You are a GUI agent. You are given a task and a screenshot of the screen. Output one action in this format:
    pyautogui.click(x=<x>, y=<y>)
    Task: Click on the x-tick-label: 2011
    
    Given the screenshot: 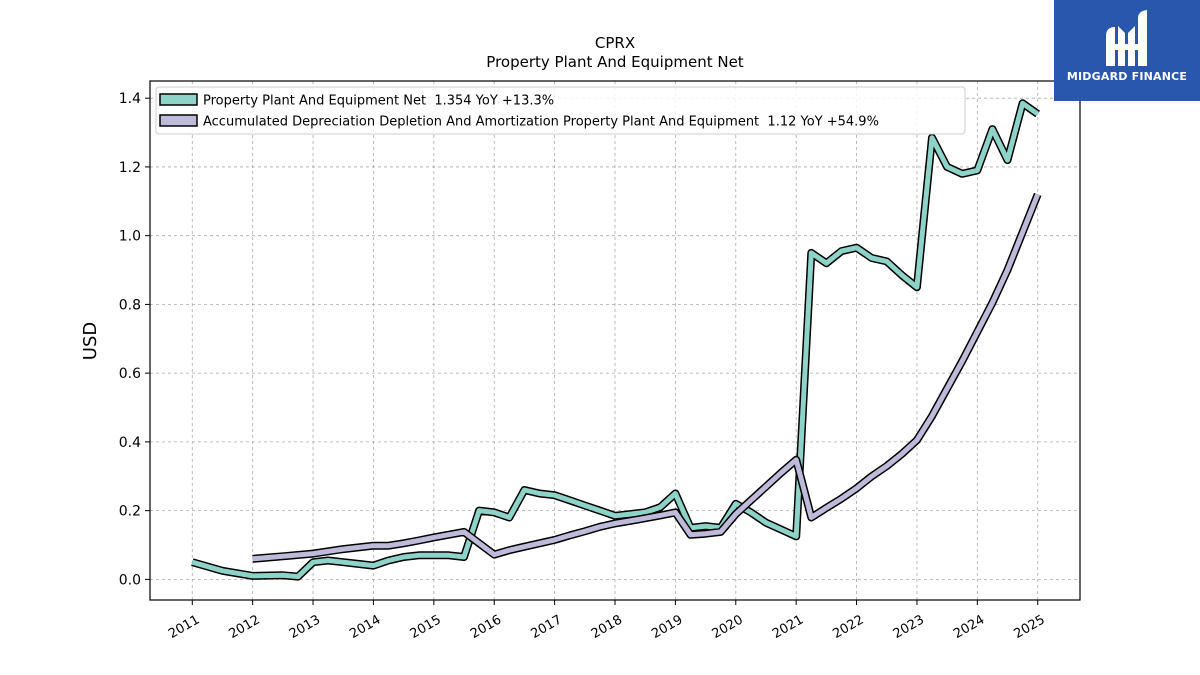 What is the action you would take?
    pyautogui.click(x=184, y=627)
    